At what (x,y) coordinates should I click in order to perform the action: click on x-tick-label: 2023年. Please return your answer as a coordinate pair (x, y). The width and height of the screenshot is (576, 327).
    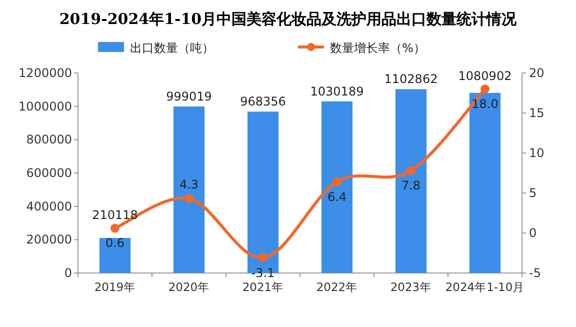
    Looking at the image, I should click on (411, 287).